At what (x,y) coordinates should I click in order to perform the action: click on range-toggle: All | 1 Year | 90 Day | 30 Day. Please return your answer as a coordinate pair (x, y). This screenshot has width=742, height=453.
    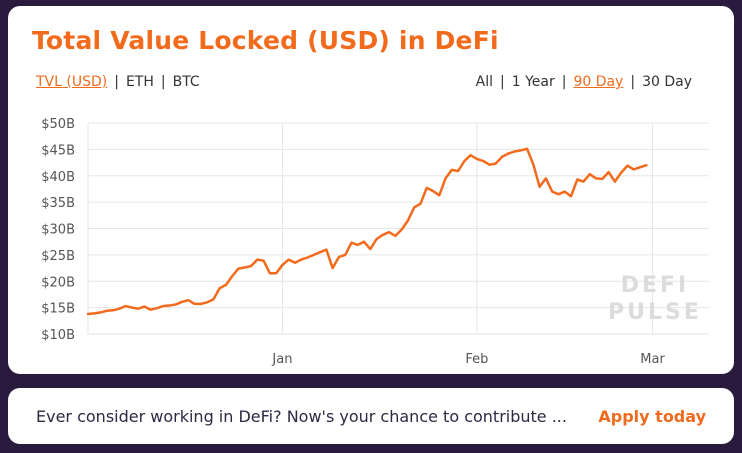
    Looking at the image, I should click on (584, 82).